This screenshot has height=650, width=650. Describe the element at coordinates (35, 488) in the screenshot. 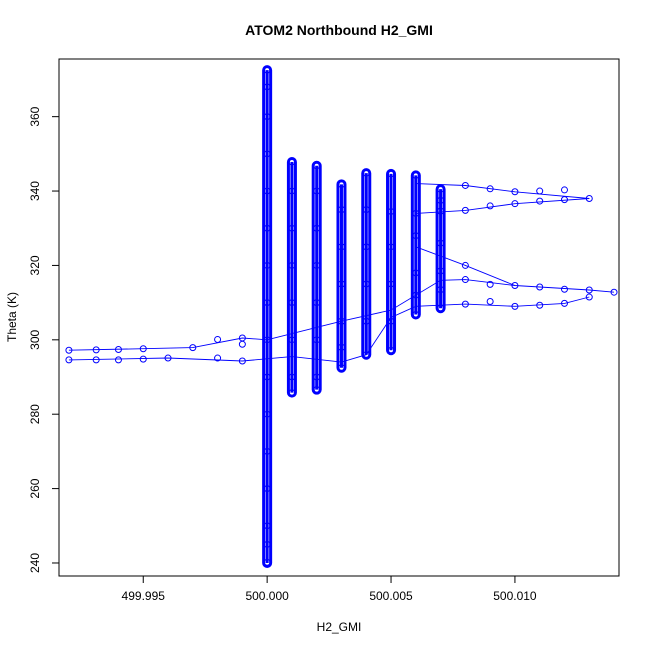

I see `y-tick-label: 260` at that location.